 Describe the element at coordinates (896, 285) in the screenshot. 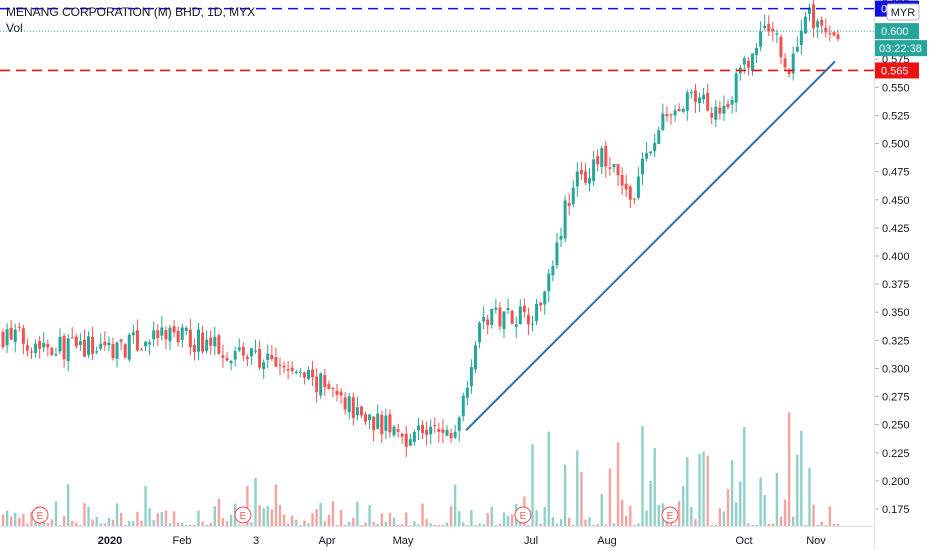

I see `y-tick-label: 0.375` at that location.